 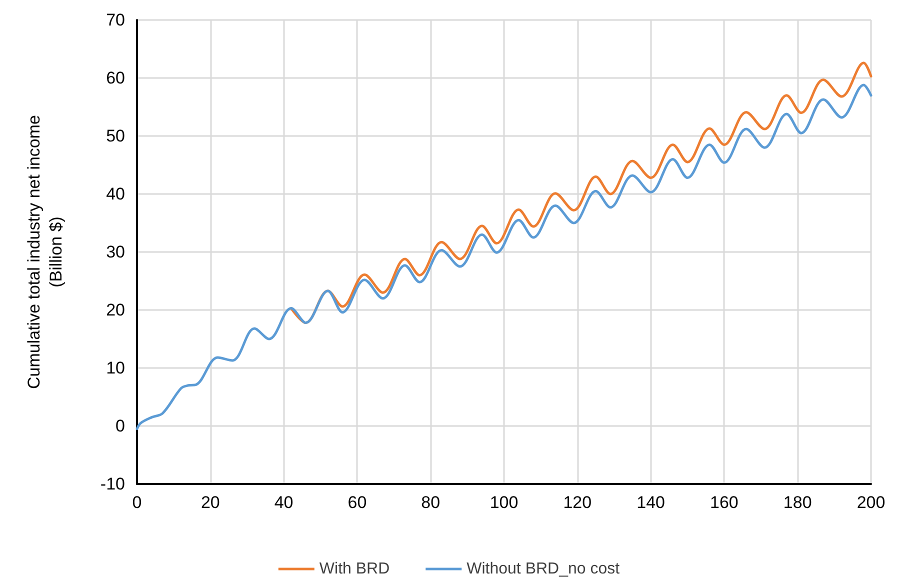 I want to click on y-tick-label: 30, so click(x=115, y=252).